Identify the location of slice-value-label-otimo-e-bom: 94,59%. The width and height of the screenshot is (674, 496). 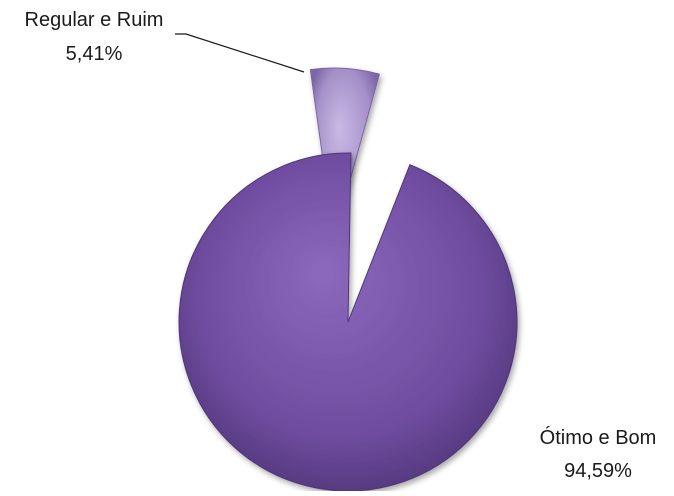
(598, 471).